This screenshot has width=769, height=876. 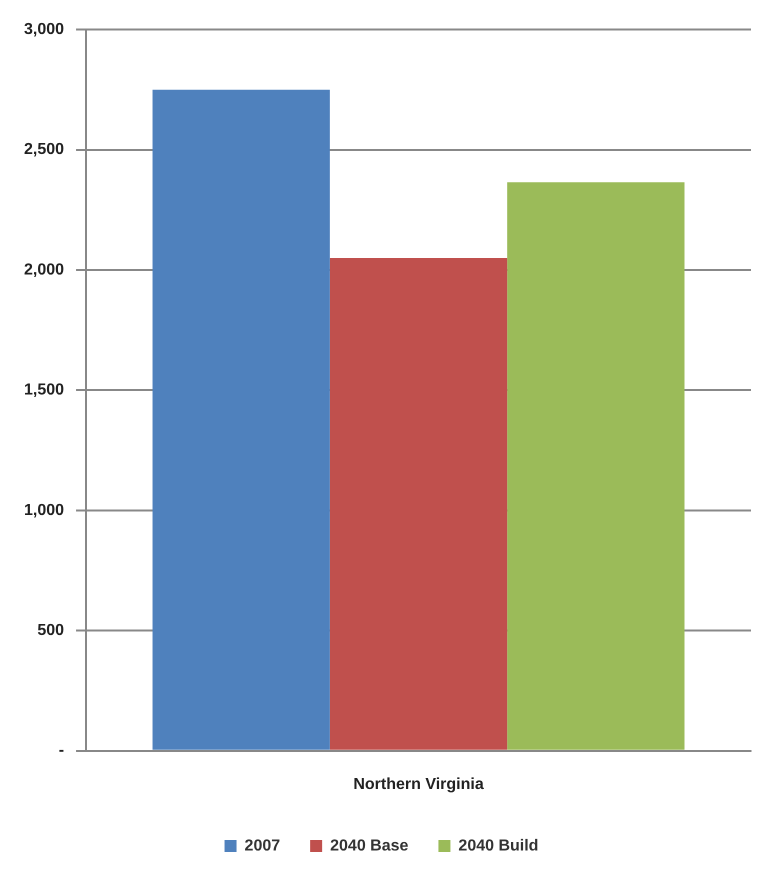 What do you see at coordinates (44, 390) in the screenshot?
I see `y-tick-label: 1,500` at bounding box center [44, 390].